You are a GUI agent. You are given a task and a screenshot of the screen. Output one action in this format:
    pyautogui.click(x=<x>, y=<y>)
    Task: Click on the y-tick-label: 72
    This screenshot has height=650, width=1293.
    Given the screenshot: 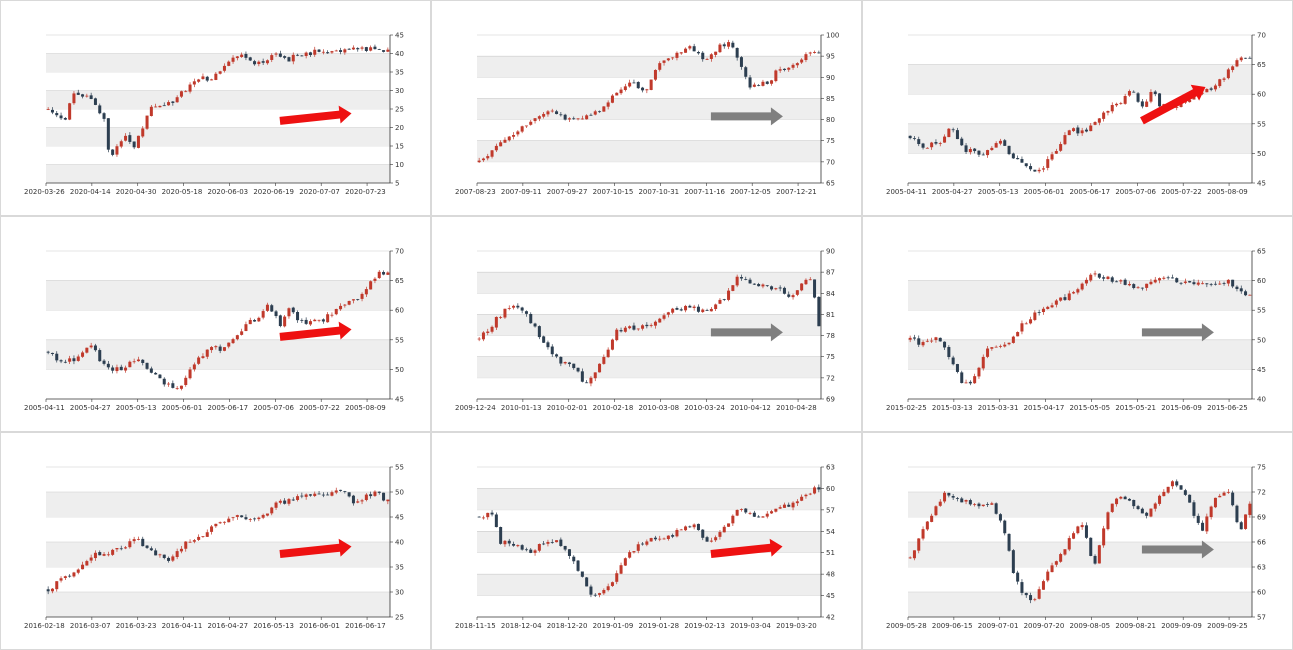 What is the action you would take?
    pyautogui.click(x=1261, y=493)
    